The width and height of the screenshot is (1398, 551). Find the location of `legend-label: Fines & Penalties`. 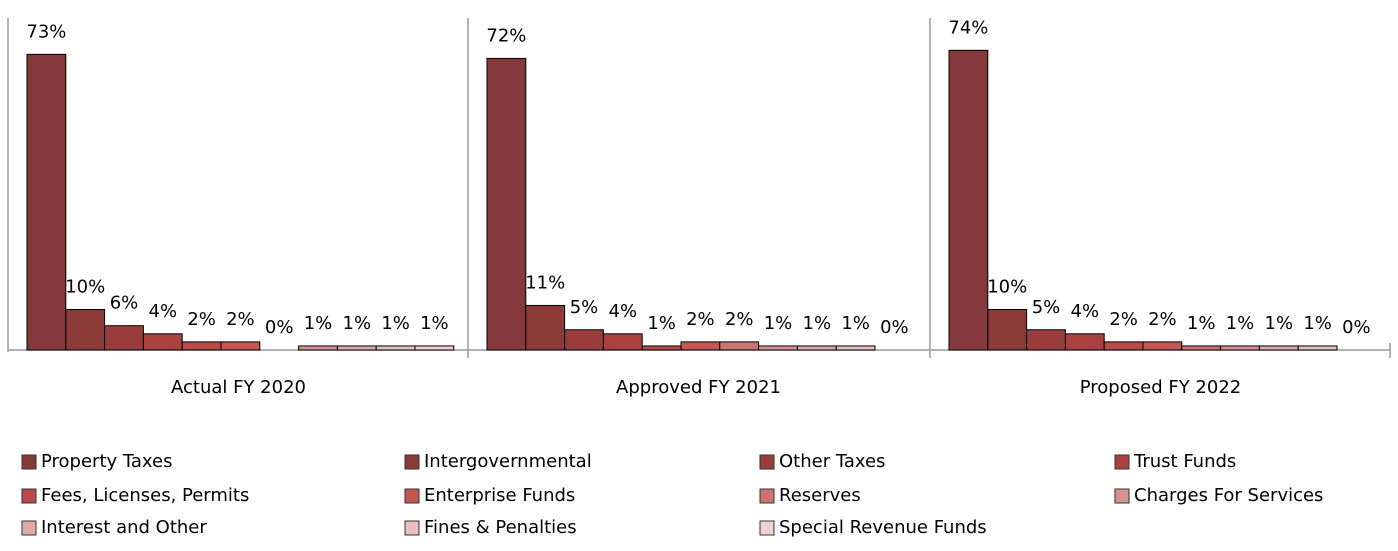

legend-label: Fines & Penalties is located at coordinates (500, 527).